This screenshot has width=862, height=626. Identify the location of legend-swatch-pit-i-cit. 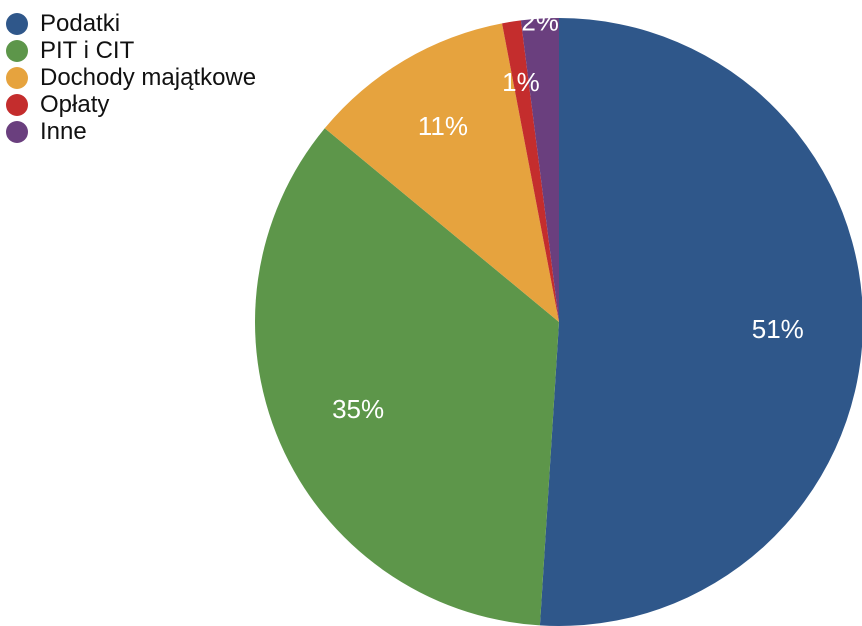
(17, 50).